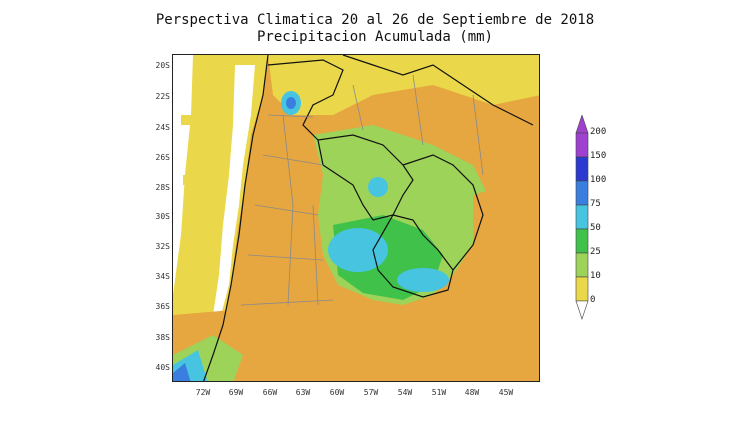 This screenshot has height=422, width=750. Describe the element at coordinates (162, 306) in the screenshot. I see `lat-label-36s: 36S` at that location.